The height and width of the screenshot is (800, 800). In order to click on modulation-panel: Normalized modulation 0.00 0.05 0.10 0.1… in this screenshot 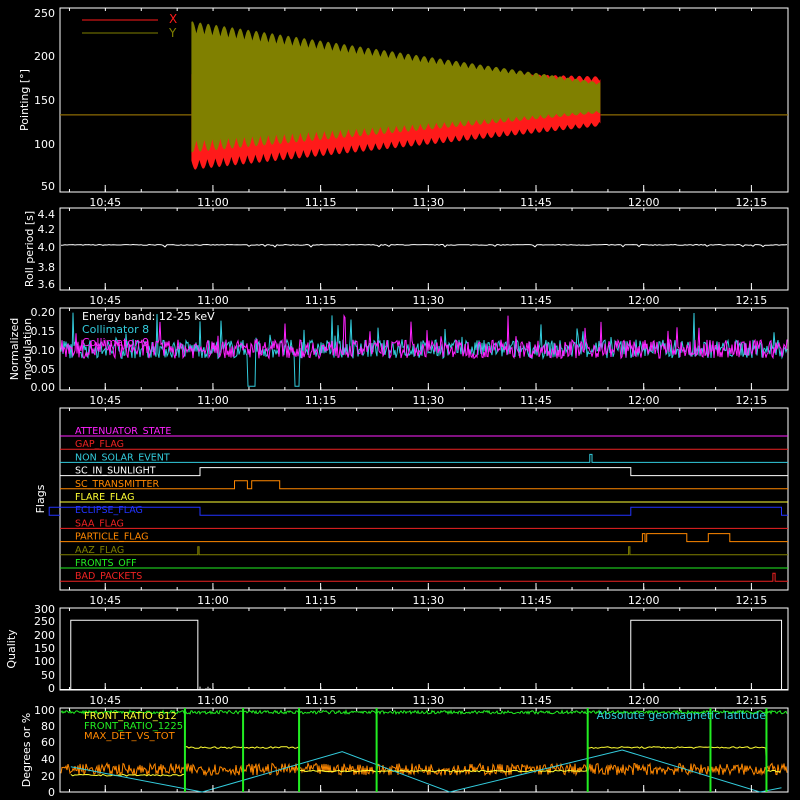, I will do `click(398, 350)`.